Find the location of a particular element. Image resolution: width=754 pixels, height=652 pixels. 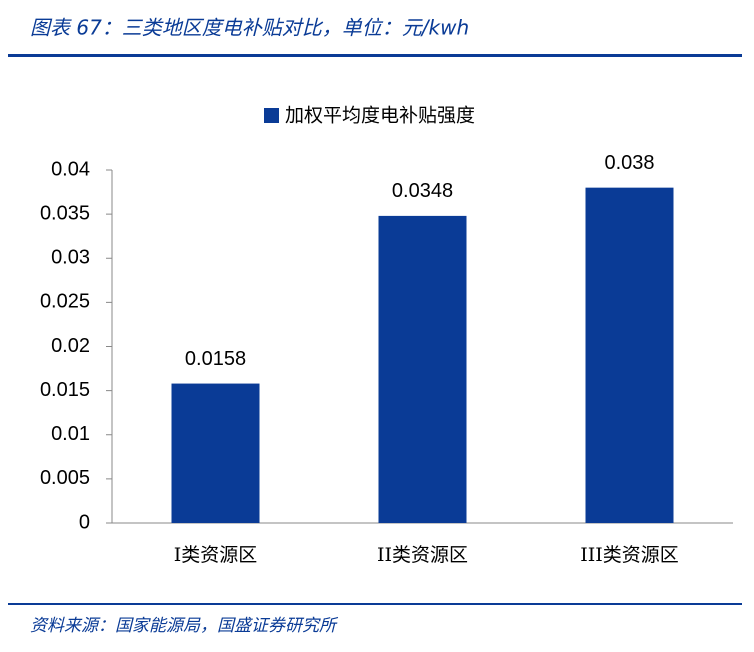

x-tick-label: I类资源区 is located at coordinates (216, 555).